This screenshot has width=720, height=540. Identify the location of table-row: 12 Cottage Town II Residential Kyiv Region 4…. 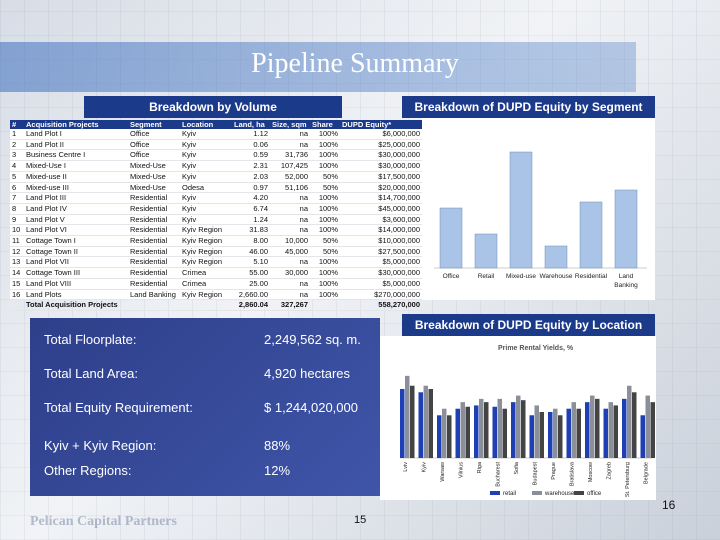
(216, 252).